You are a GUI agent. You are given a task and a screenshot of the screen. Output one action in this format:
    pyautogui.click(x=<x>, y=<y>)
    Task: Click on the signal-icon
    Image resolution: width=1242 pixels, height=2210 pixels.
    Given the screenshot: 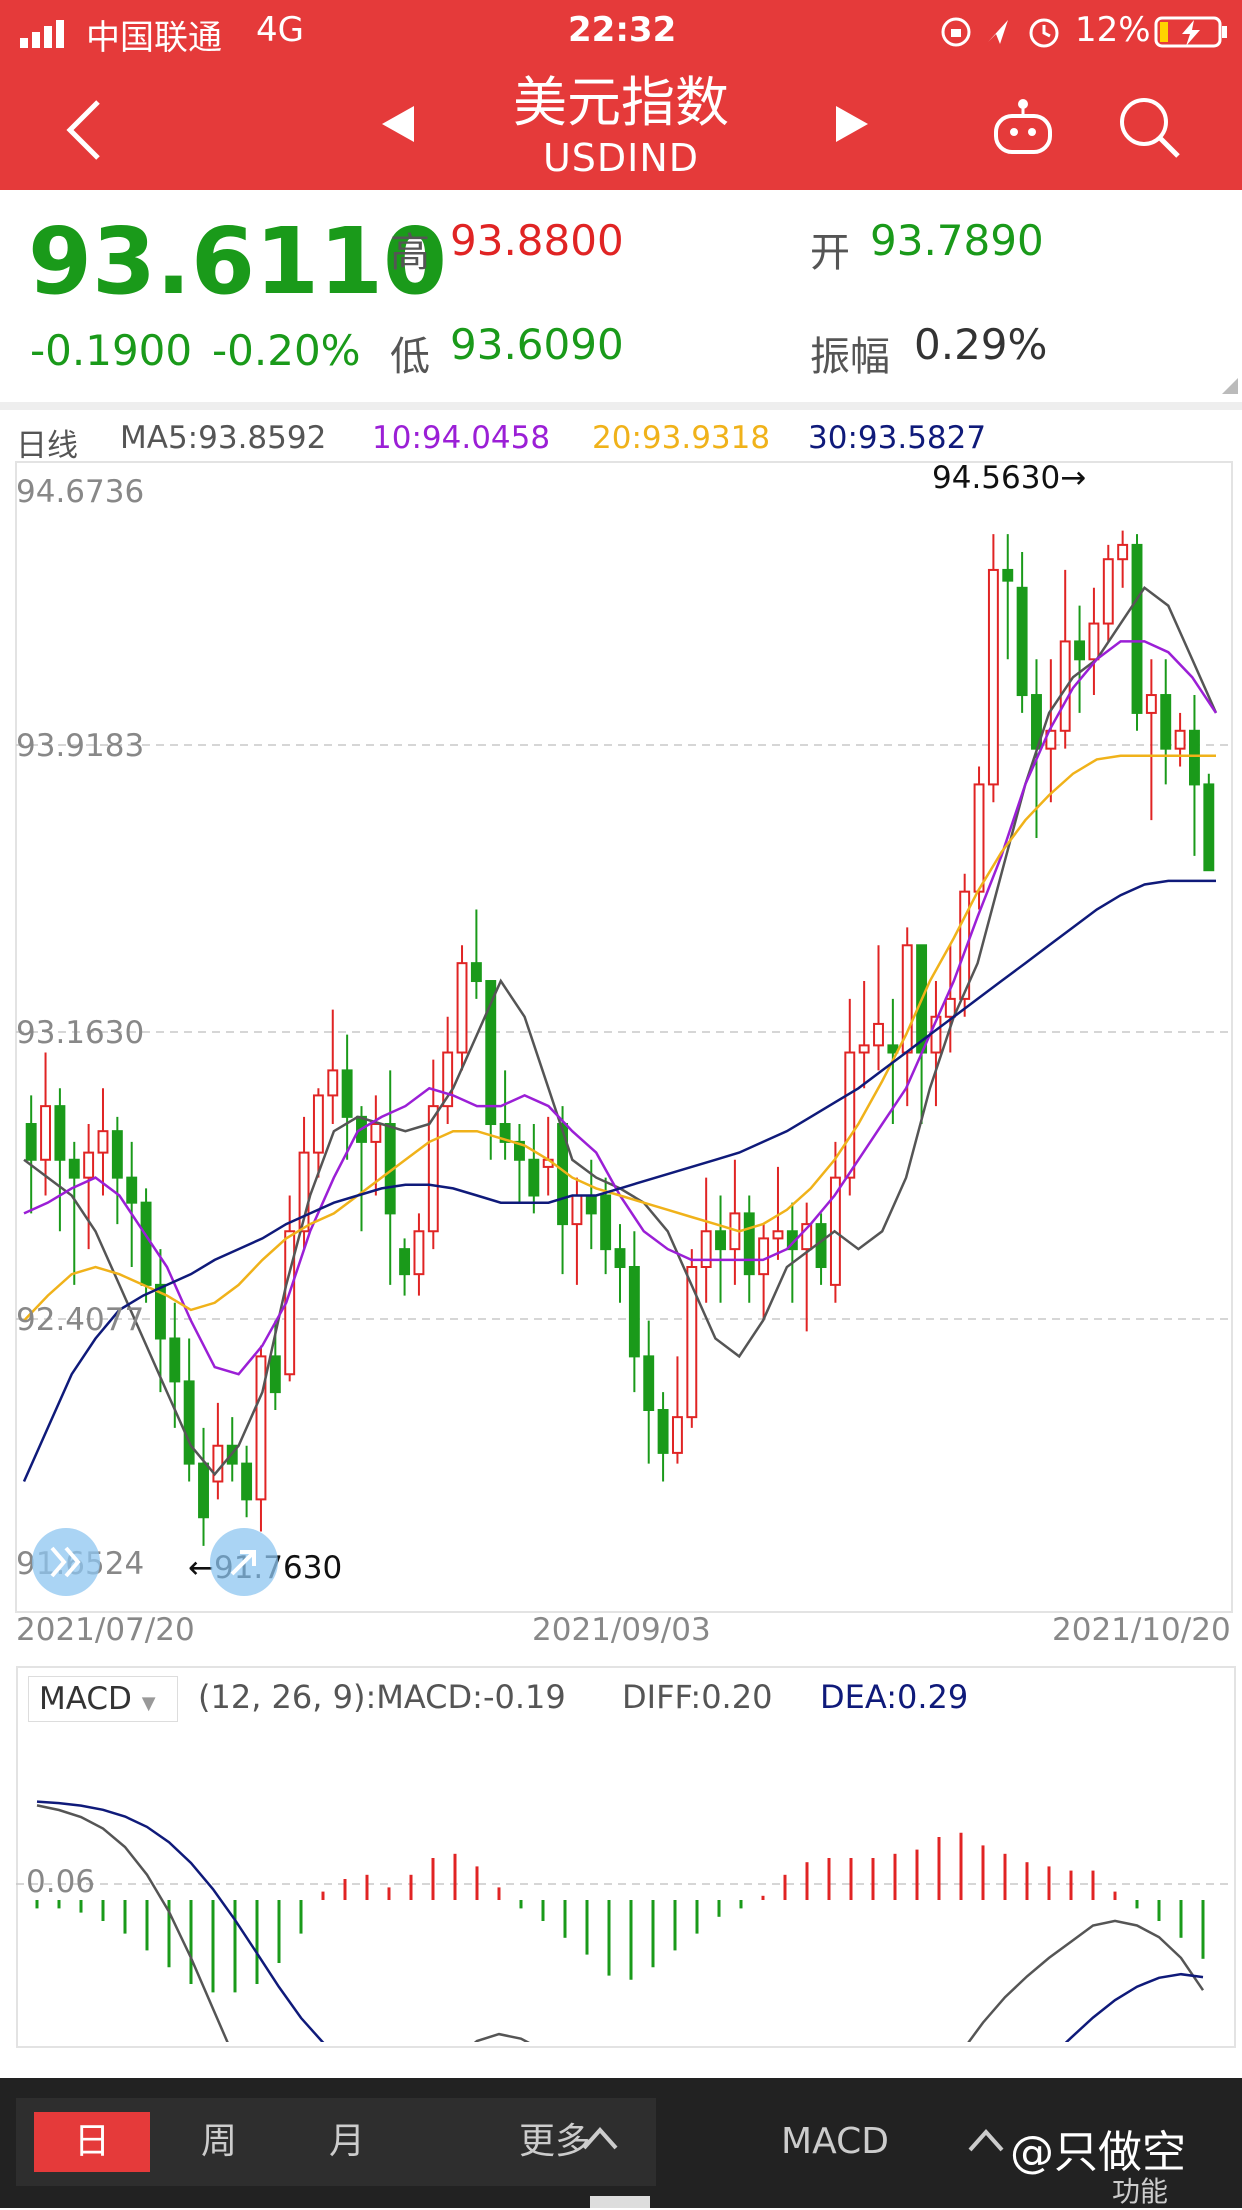 What is the action you would take?
    pyautogui.click(x=46, y=34)
    